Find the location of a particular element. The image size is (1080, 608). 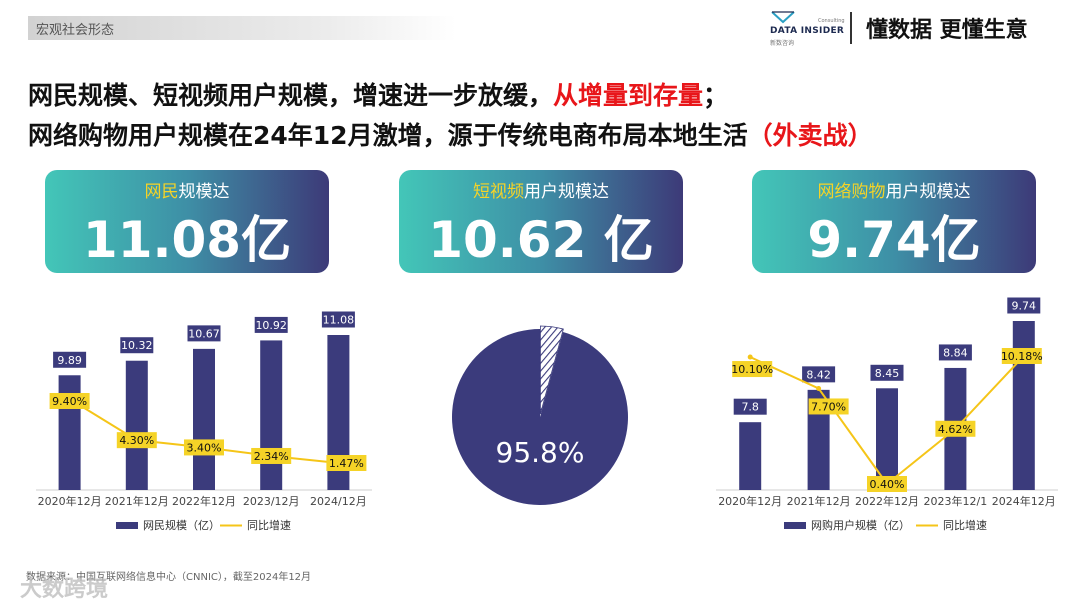

stat-card-netizens: 网民规模达 11.08亿 is located at coordinates (187, 221).